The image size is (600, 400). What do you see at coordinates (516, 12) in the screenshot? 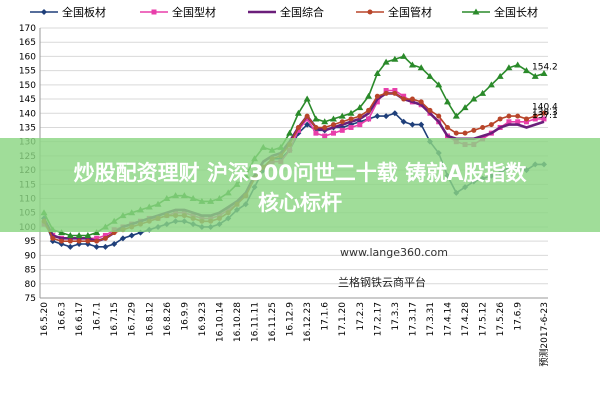
I see `legend-label: 全国长材` at bounding box center [516, 12].